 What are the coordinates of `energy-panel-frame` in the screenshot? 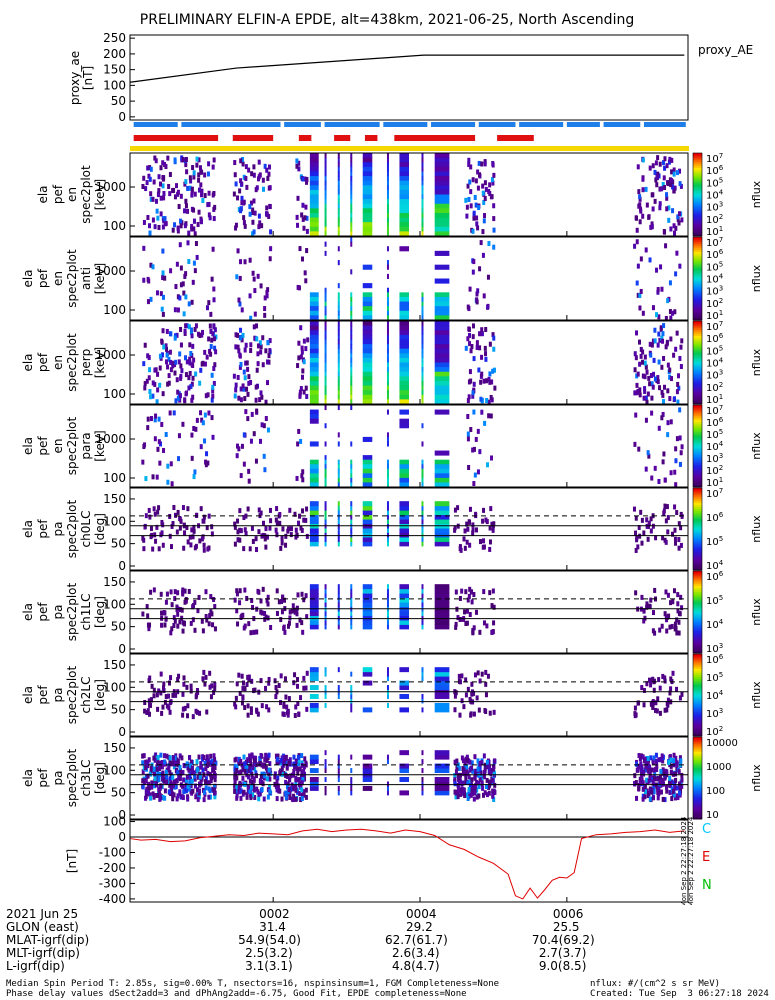 It's located at (409, 362).